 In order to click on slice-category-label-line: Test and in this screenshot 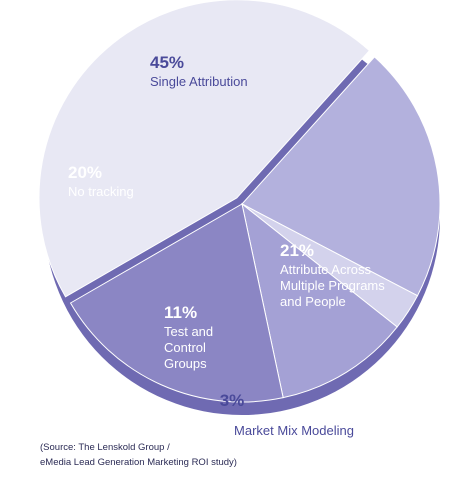, I will do `click(188, 331)`.